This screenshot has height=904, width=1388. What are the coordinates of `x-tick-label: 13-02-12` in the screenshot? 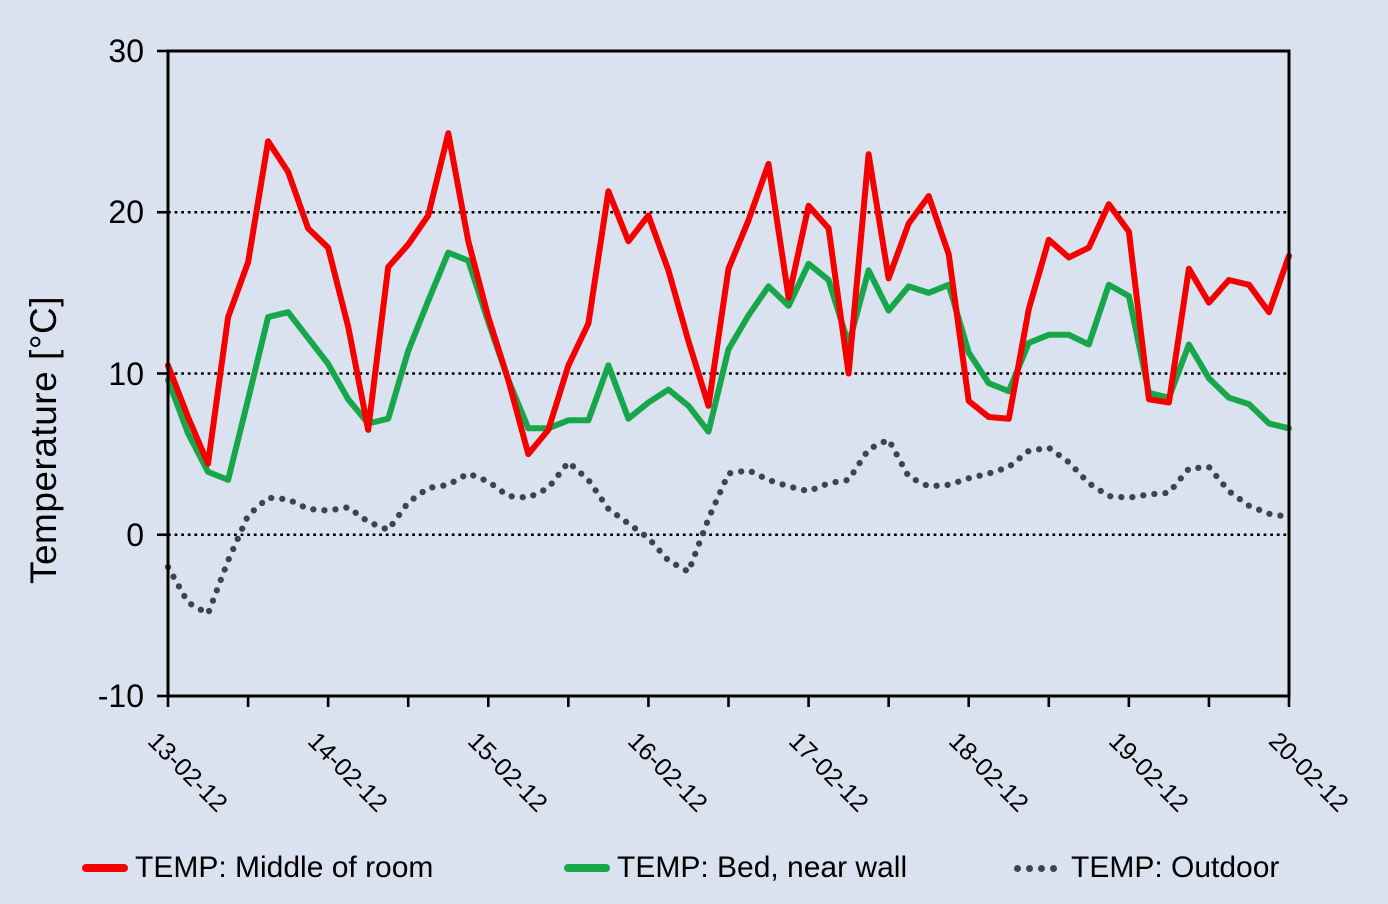 It's located at (187, 772).